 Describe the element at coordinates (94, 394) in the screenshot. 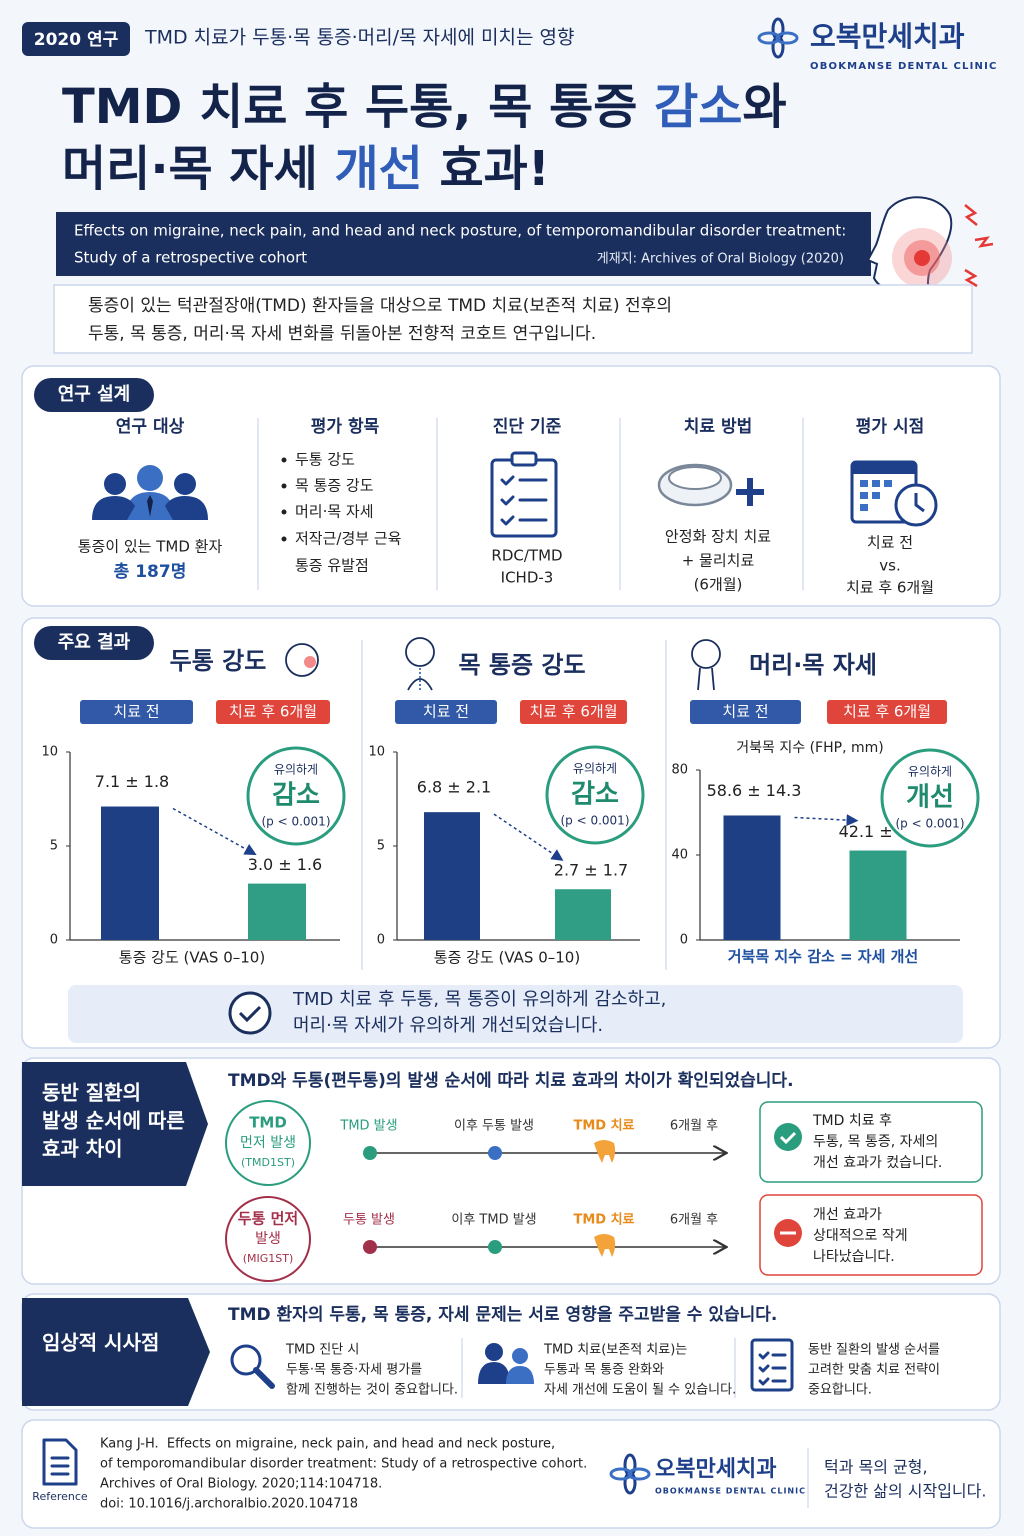

I see `section-label: 연구 설계` at that location.